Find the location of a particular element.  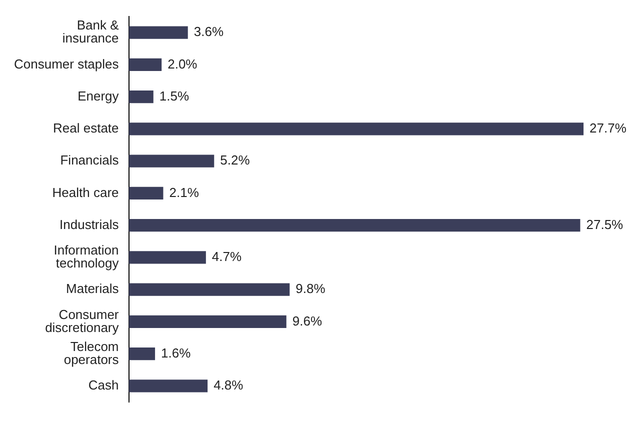

data-label: 3.6% is located at coordinates (209, 32).